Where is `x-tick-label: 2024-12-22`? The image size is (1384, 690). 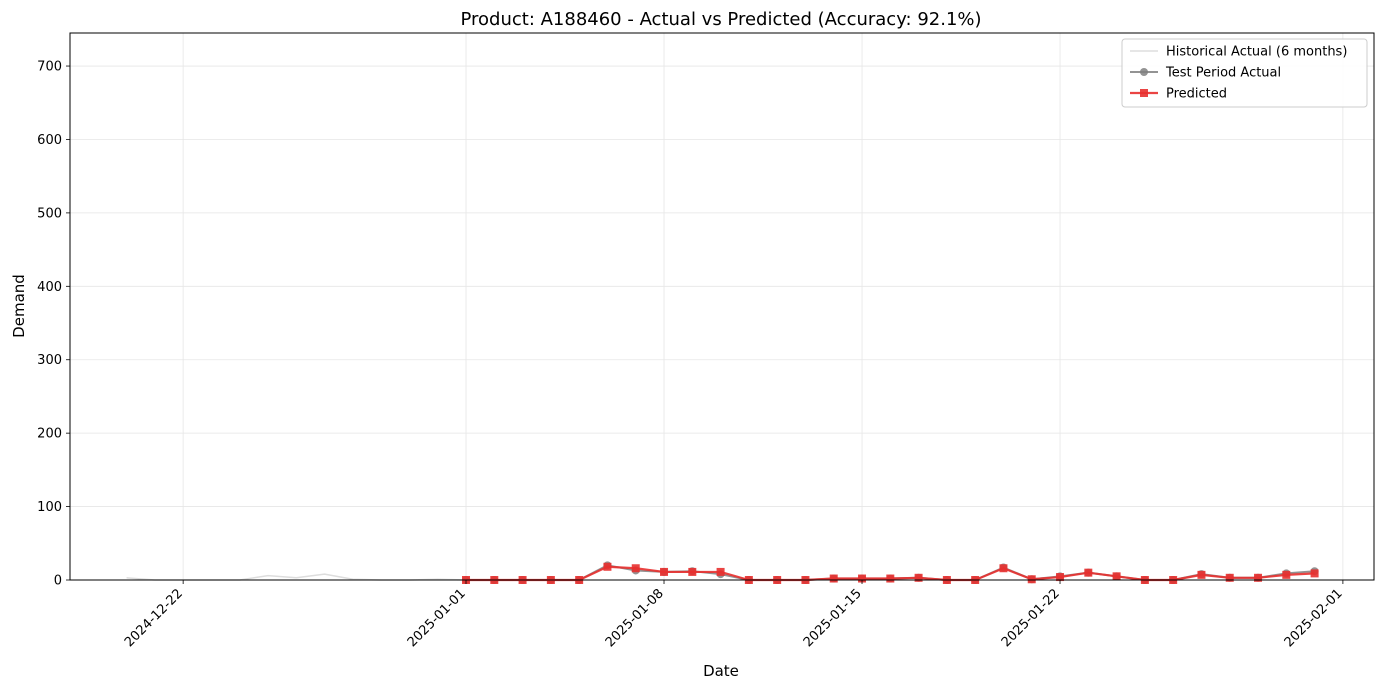
x-tick-label: 2024-12-22 is located at coordinates (154, 618).